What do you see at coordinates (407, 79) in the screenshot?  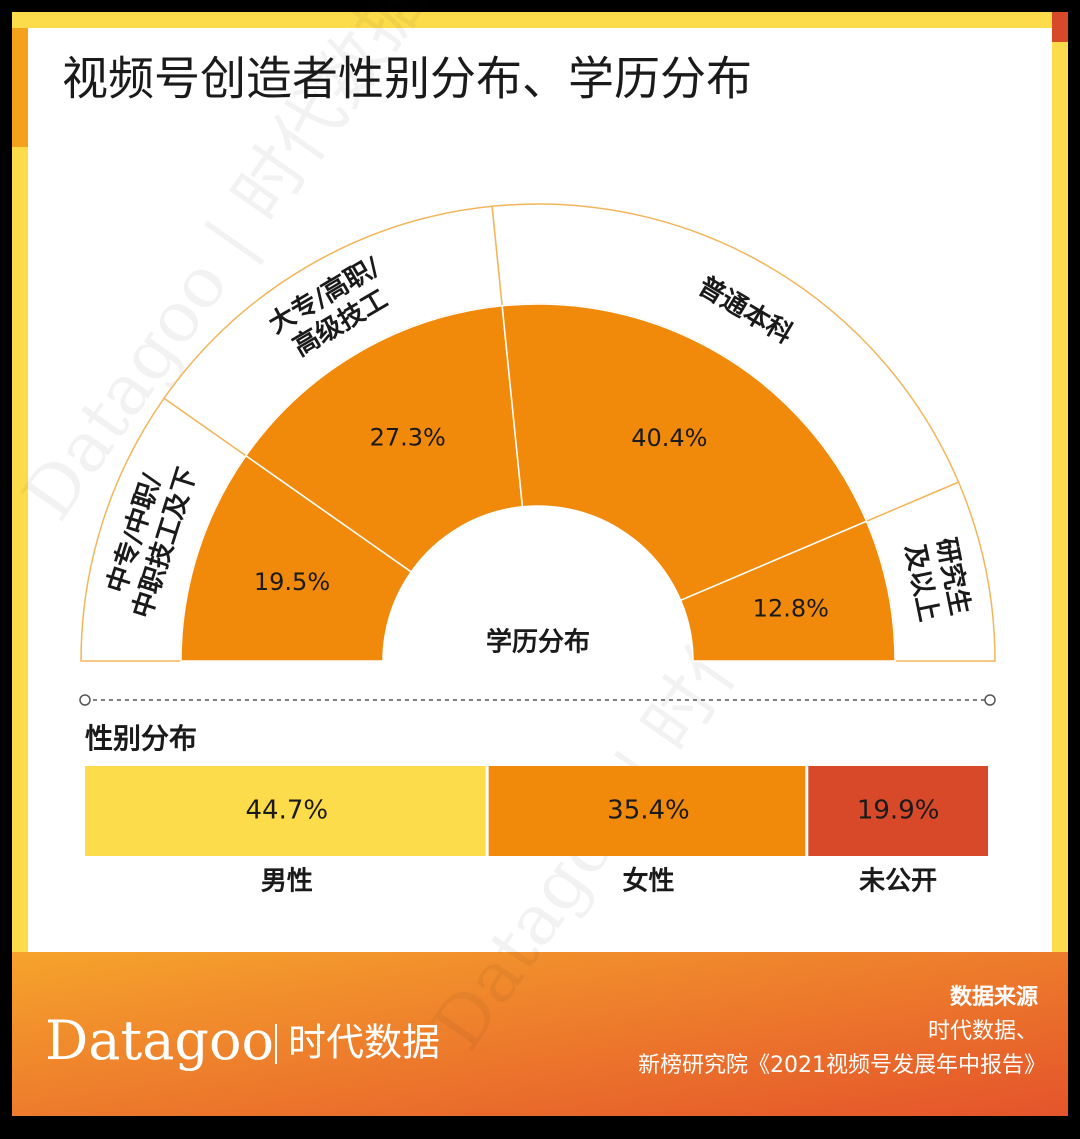 I see `title: 视频号创造者性别分布、学历分布` at bounding box center [407, 79].